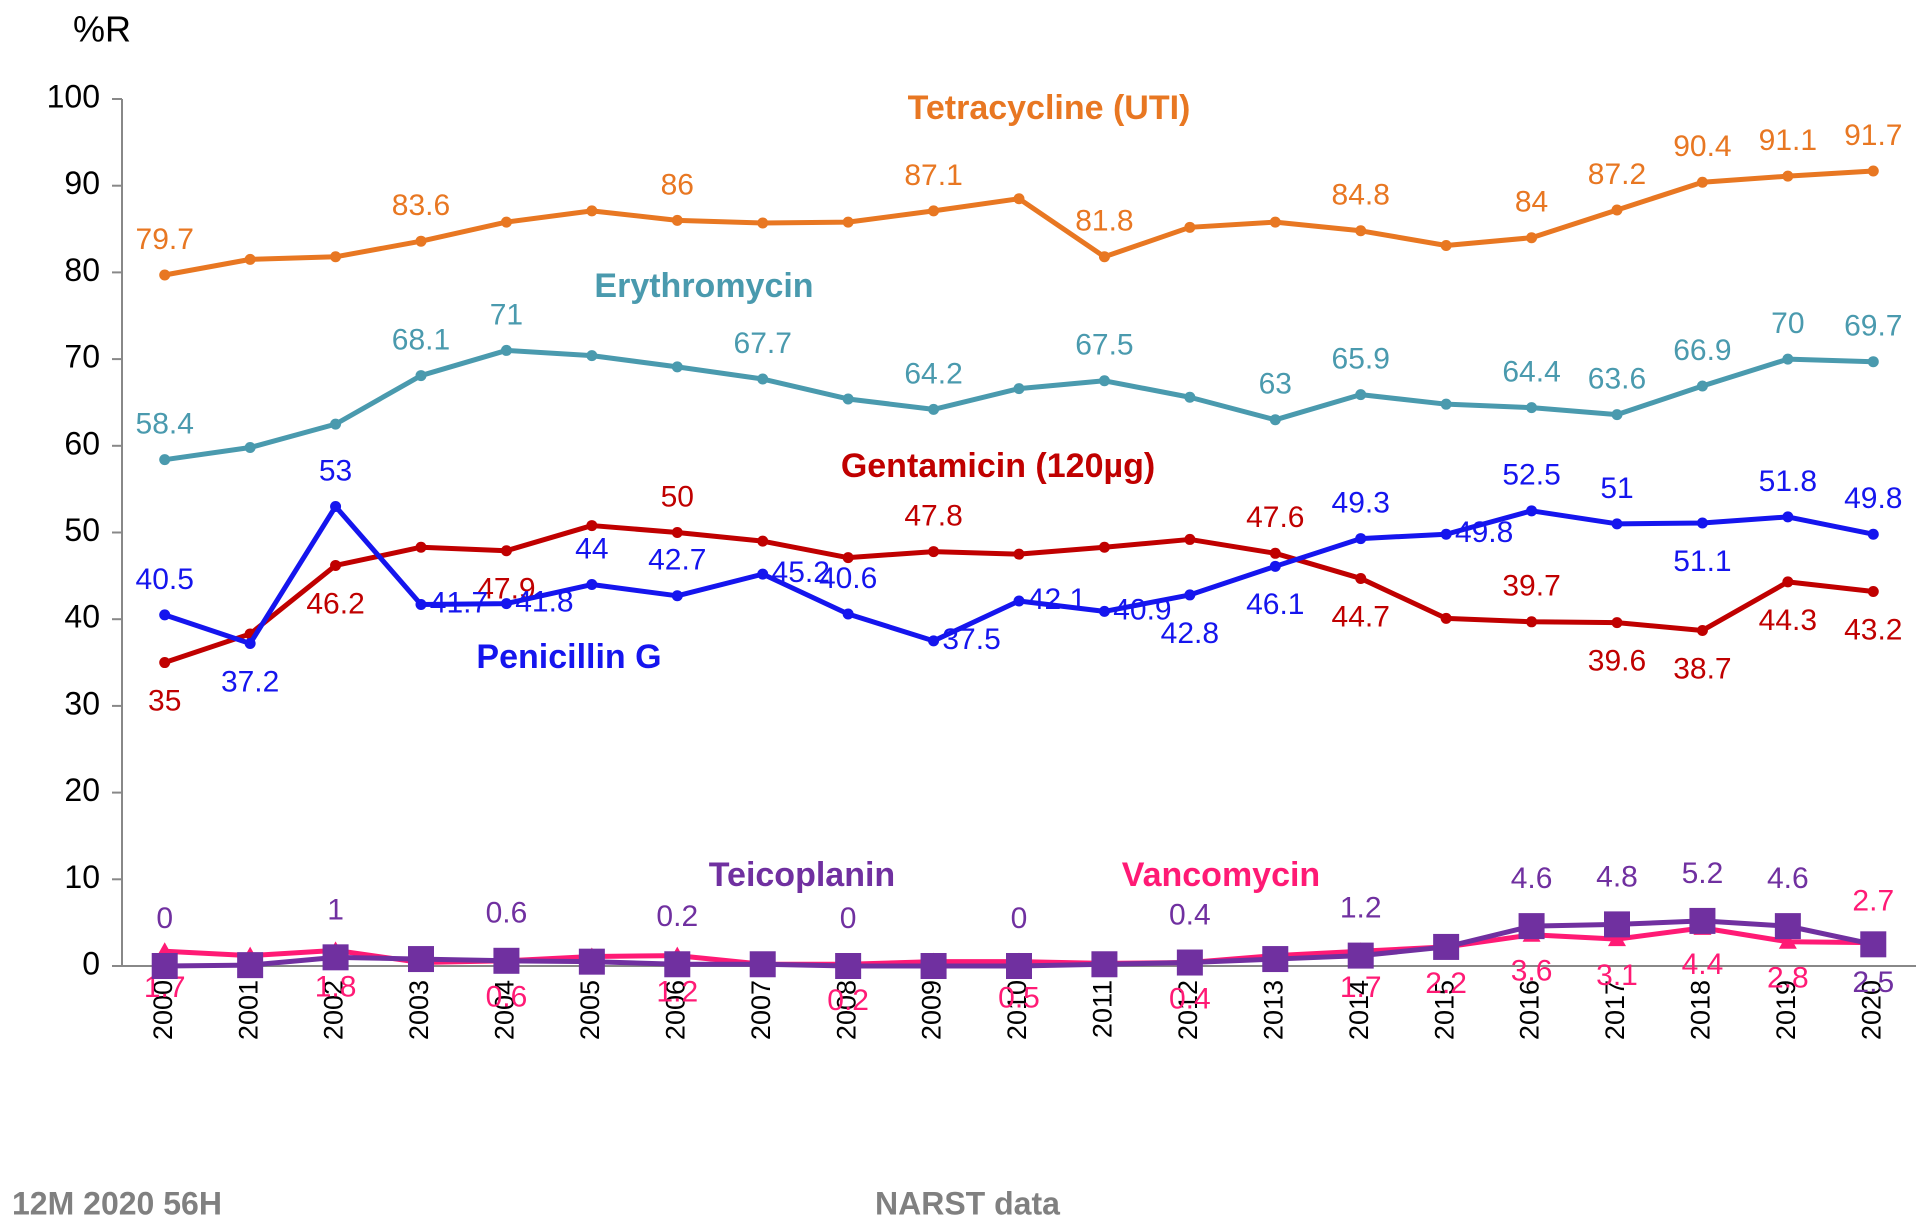 The width and height of the screenshot is (1920, 1225). I want to click on data-label: 50, so click(677, 496).